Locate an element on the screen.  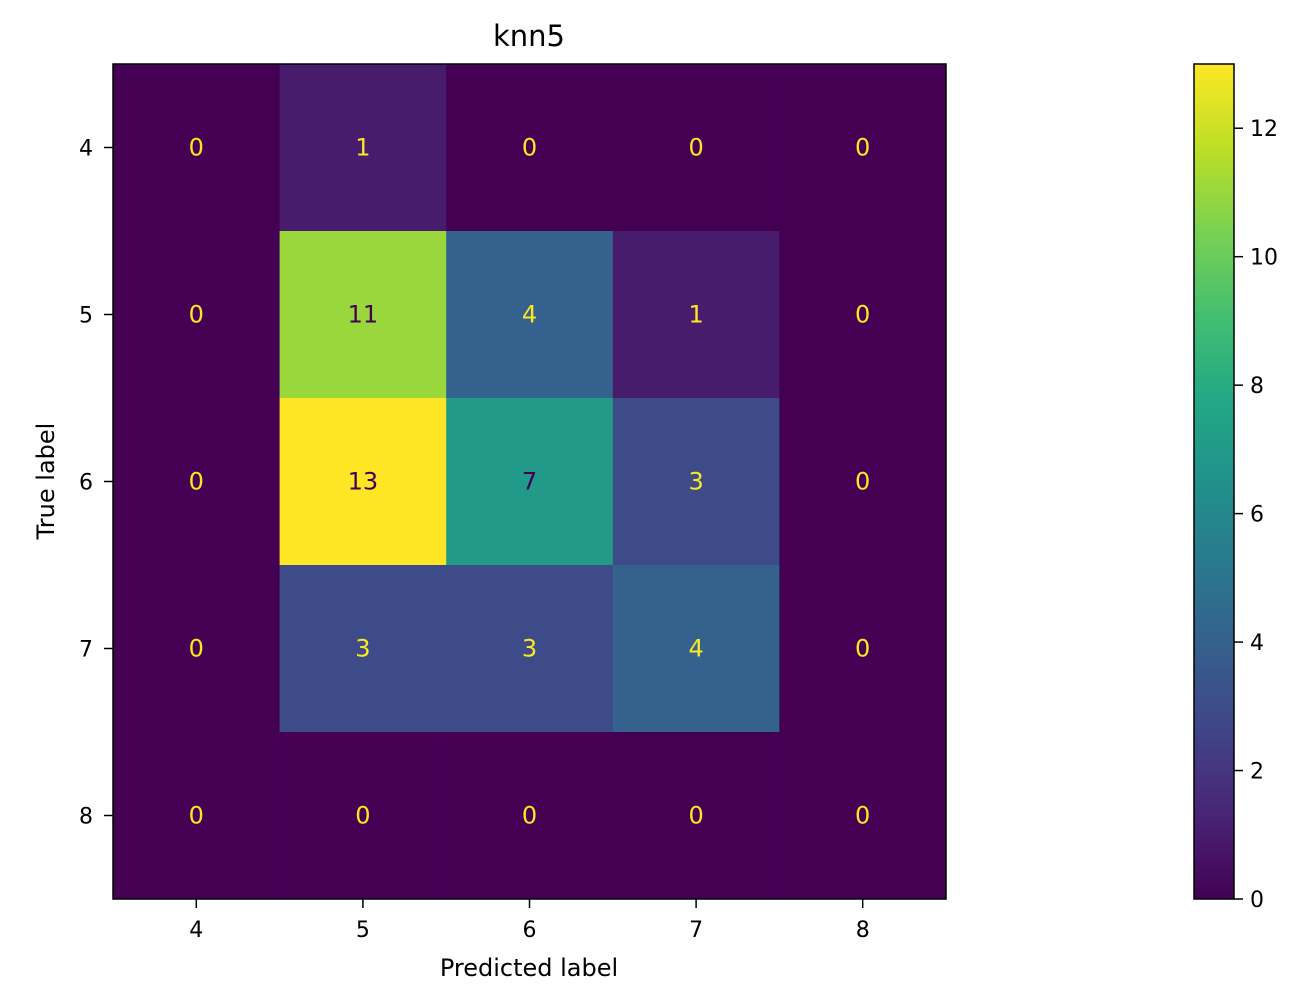
y-tick-label: 8 is located at coordinates (86, 817).